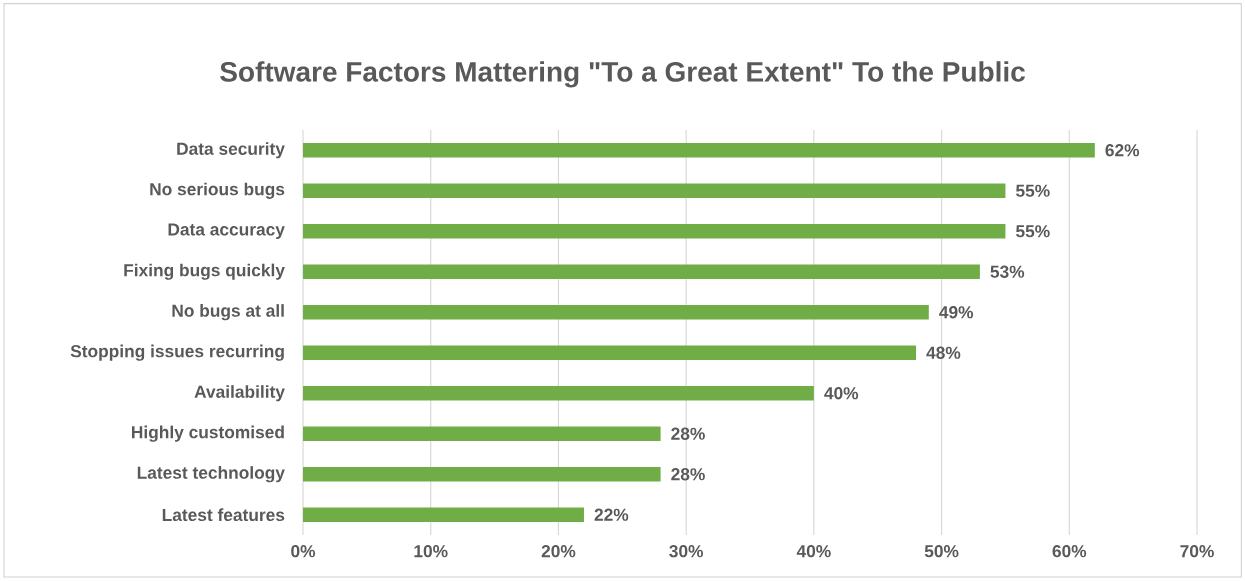 The width and height of the screenshot is (1245, 581). Describe the element at coordinates (217, 190) in the screenshot. I see `y-tick-label: No serious bugs` at that location.